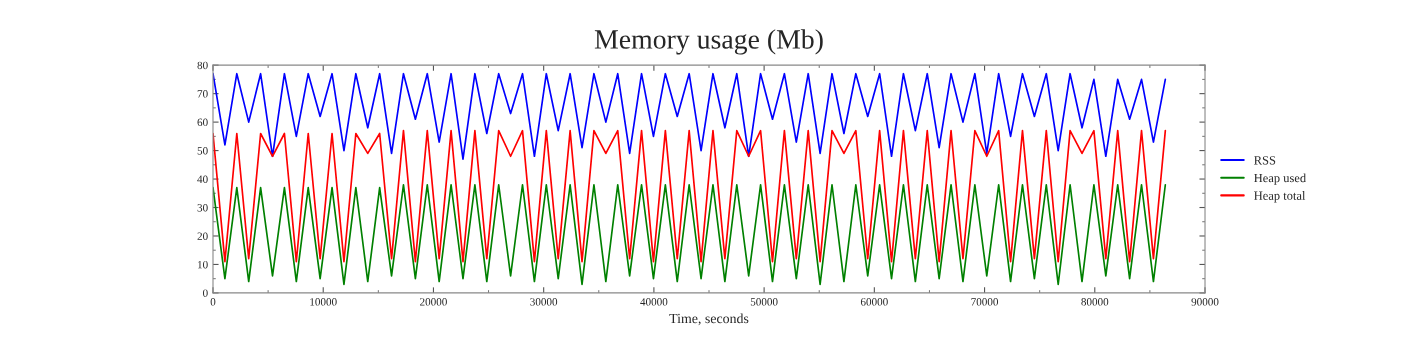 The height and width of the screenshot is (343, 1420). Describe the element at coordinates (323, 302) in the screenshot. I see `x-tick-label: 10000` at that location.